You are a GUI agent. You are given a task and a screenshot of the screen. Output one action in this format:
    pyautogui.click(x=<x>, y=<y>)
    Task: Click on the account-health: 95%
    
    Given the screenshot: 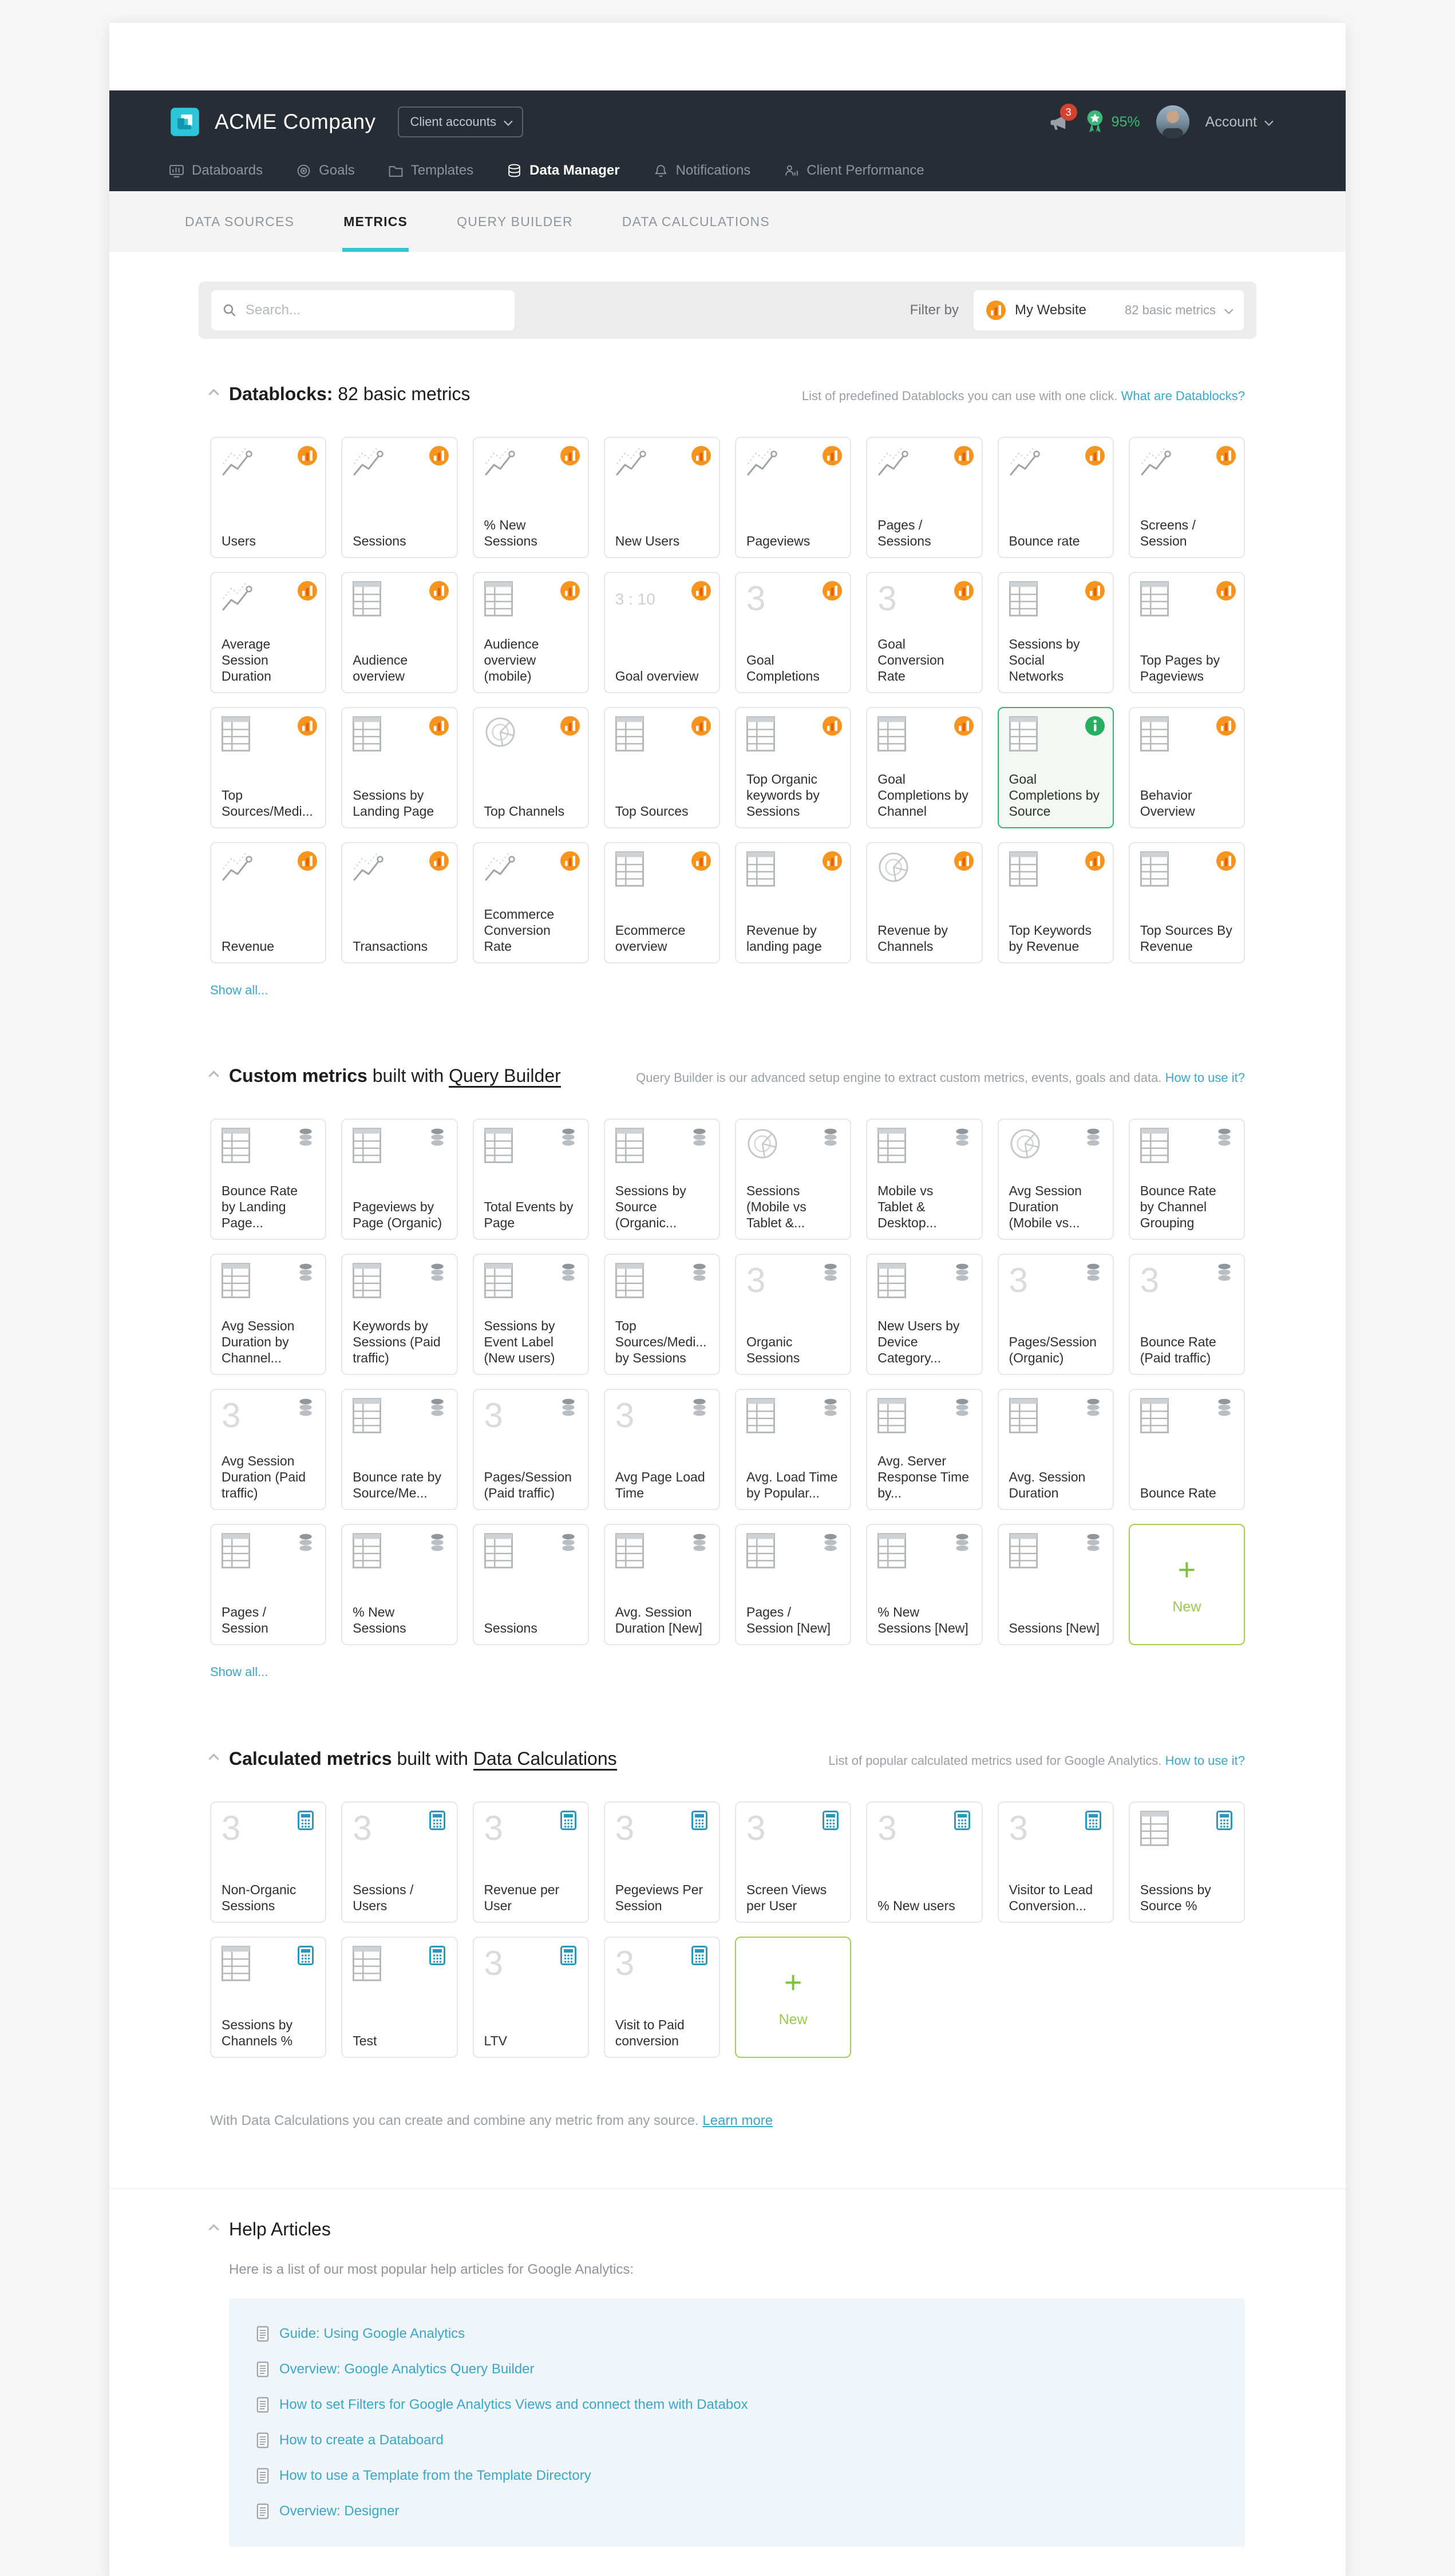 What is the action you would take?
    pyautogui.click(x=1112, y=122)
    